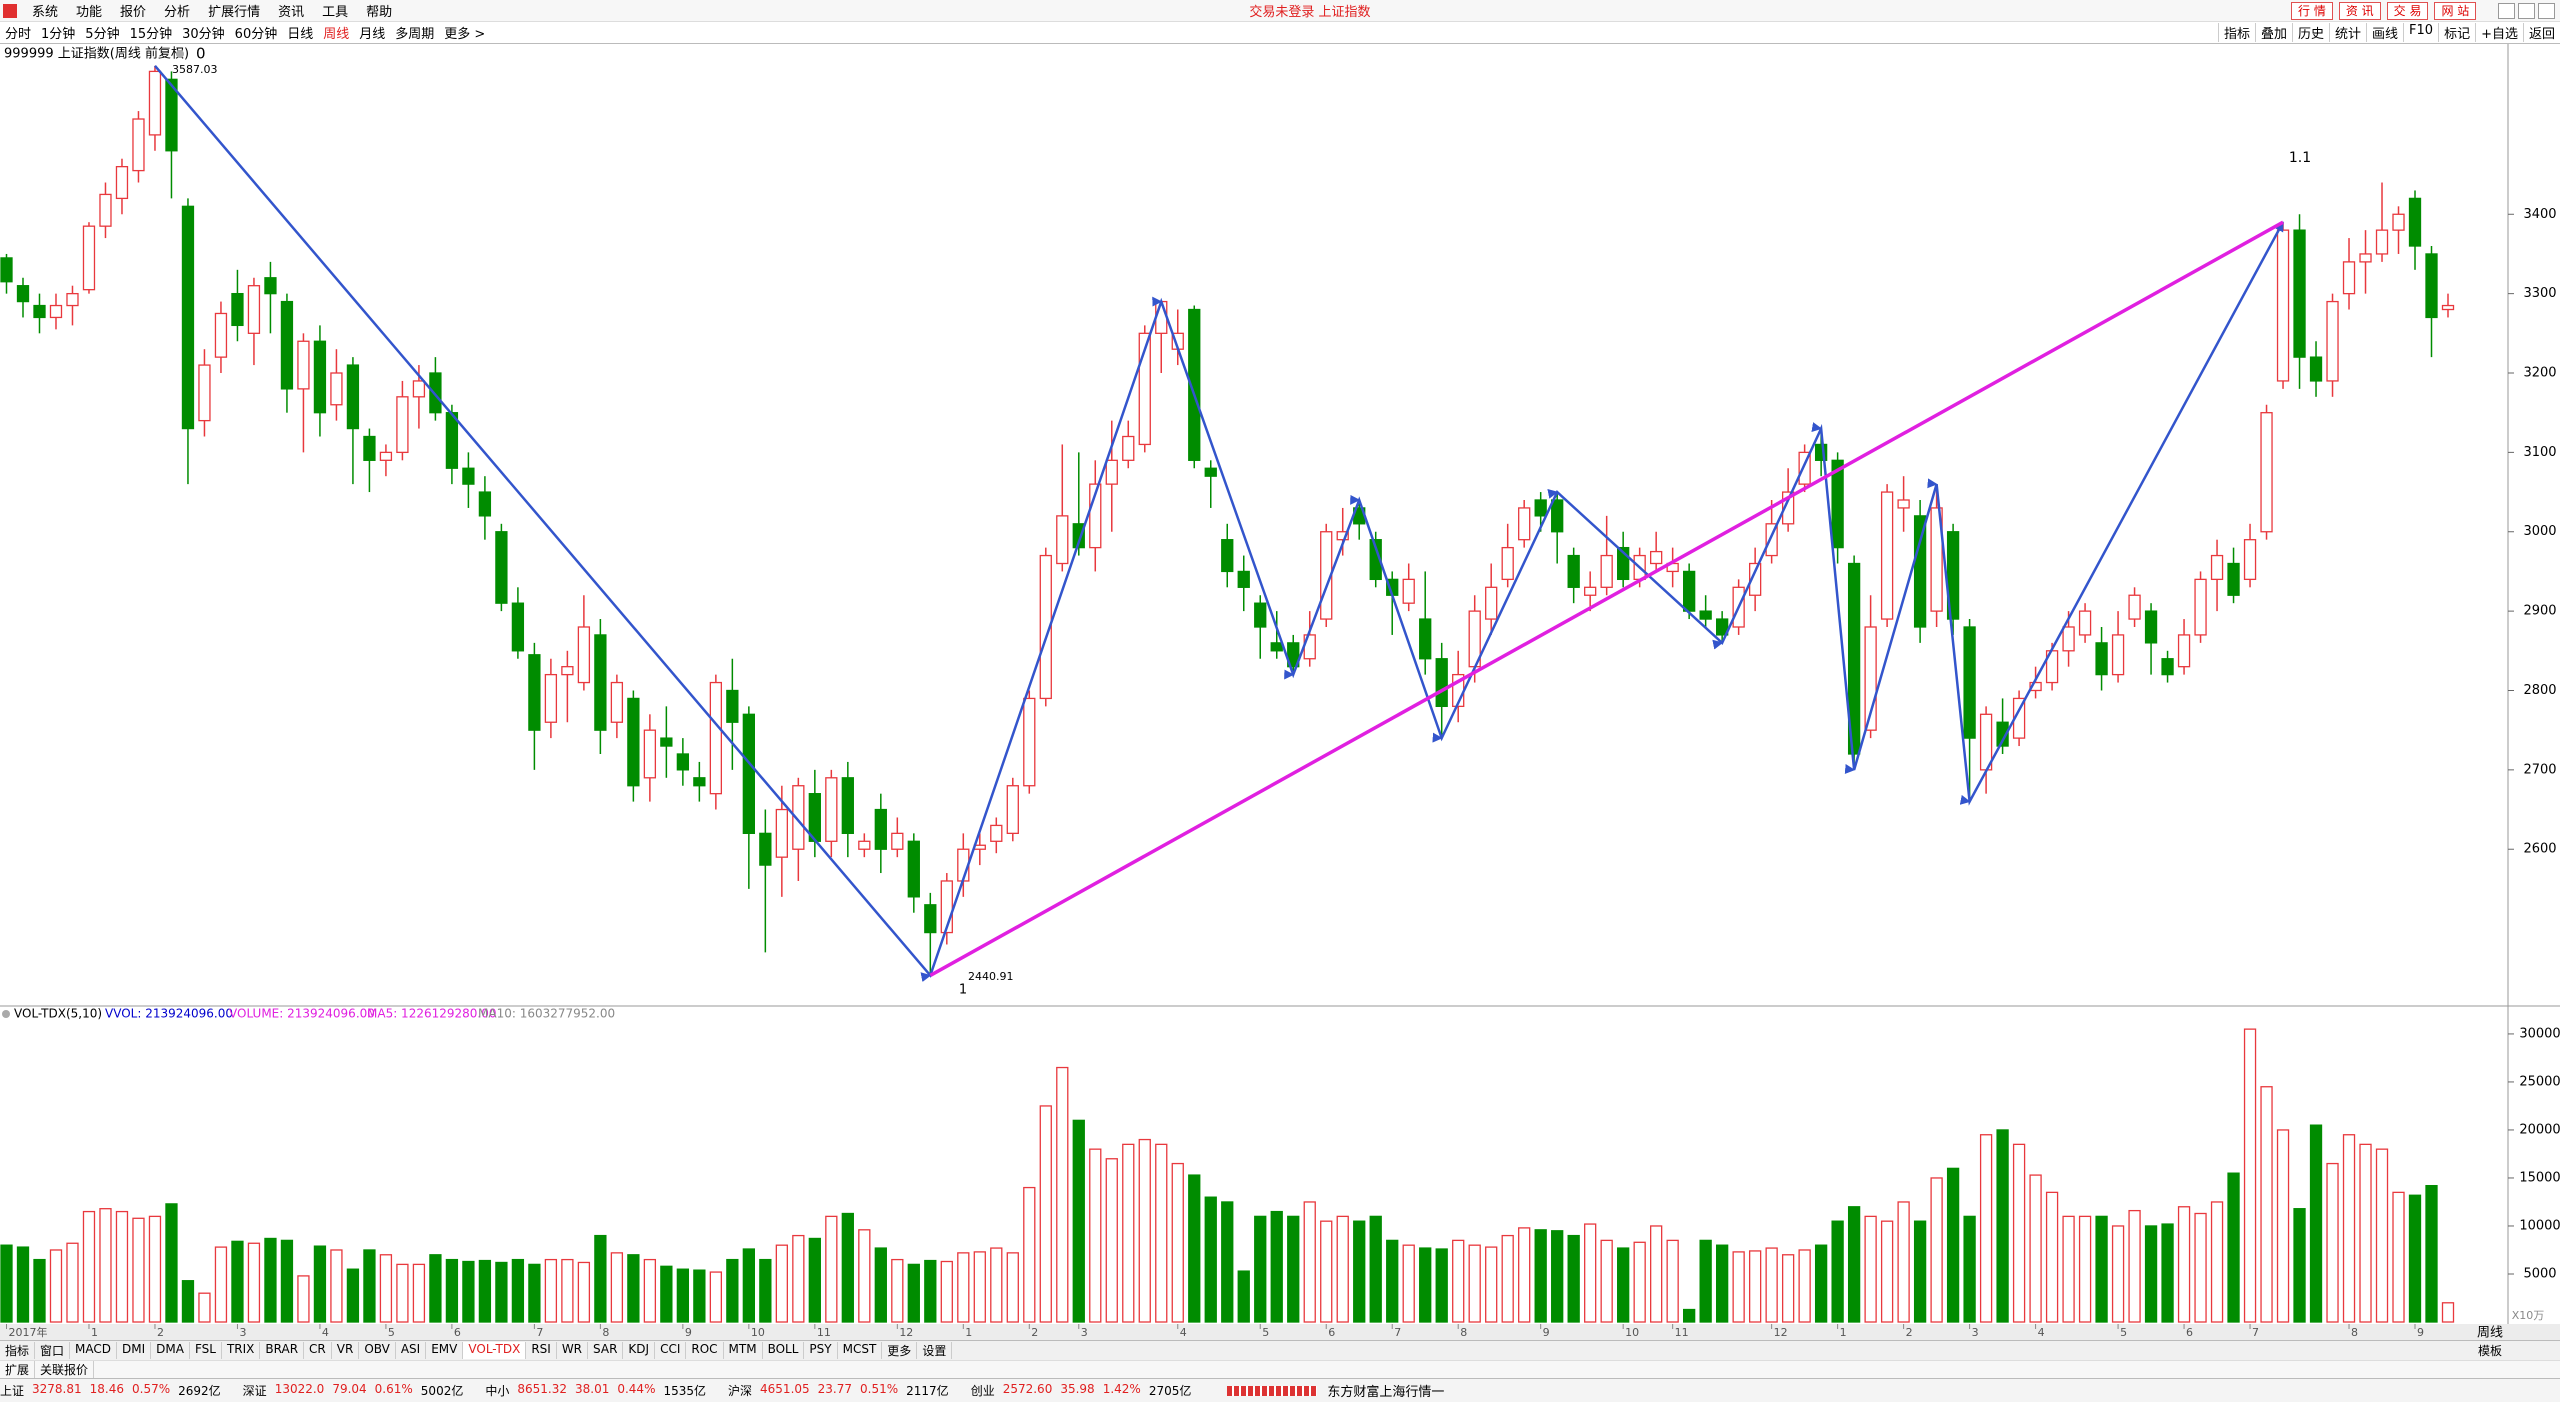 The image size is (2560, 1402). Describe the element at coordinates (2455, 10) in the screenshot. I see `top-button: 网 站` at that location.